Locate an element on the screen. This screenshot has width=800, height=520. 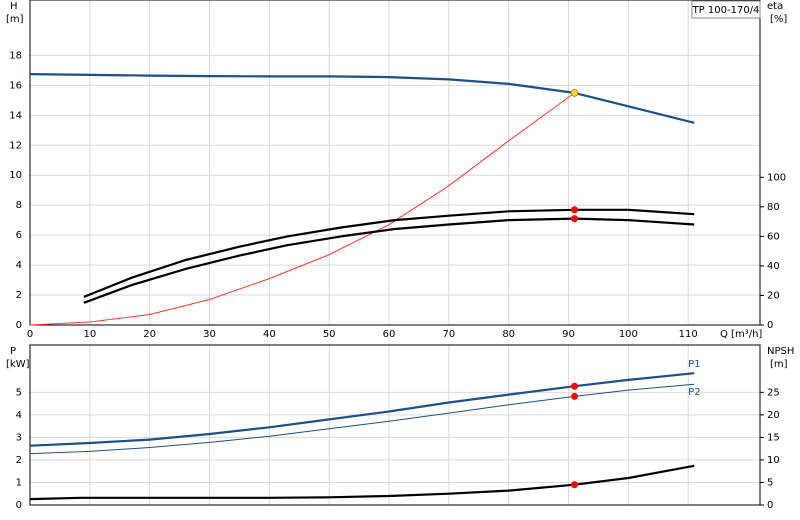
x-tick-label: 80 is located at coordinates (508, 334).